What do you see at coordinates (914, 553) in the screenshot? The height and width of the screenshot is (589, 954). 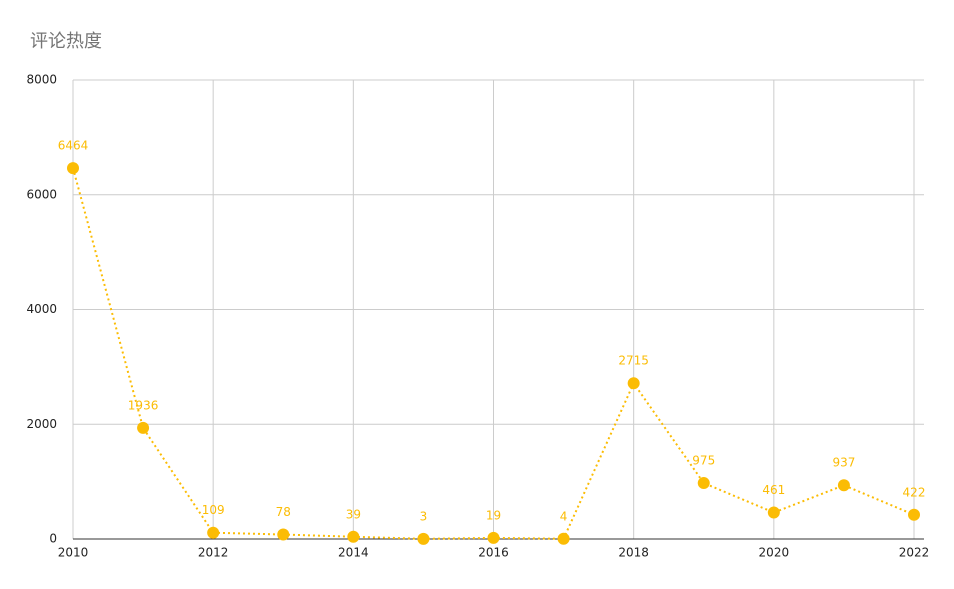 I see `x-tick-label: 2022` at bounding box center [914, 553].